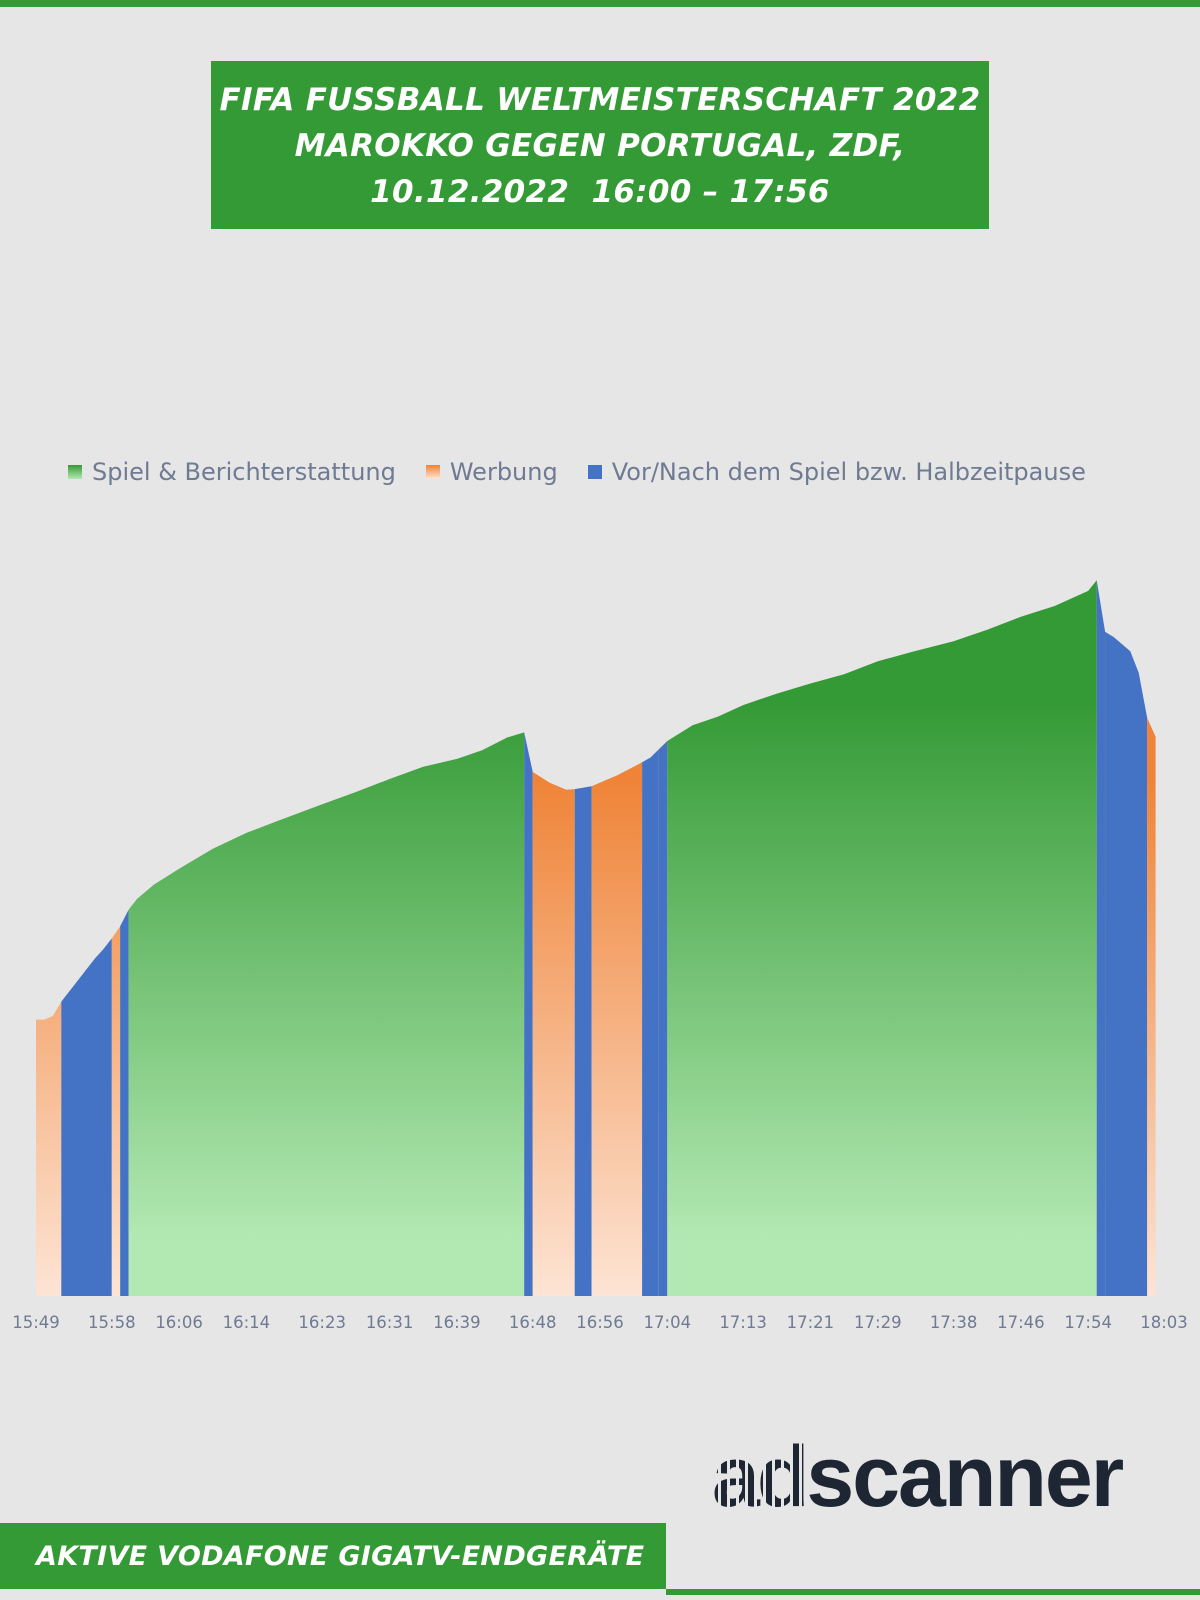 The height and width of the screenshot is (1600, 1200). I want to click on x-tick-label: 16:56, so click(600, 1322).